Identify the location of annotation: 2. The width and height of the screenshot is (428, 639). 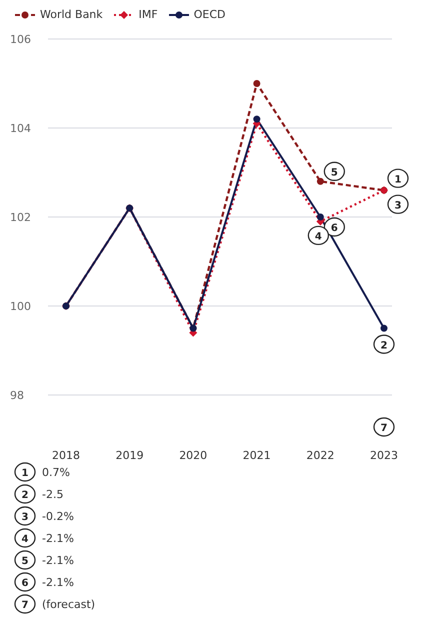
(384, 346).